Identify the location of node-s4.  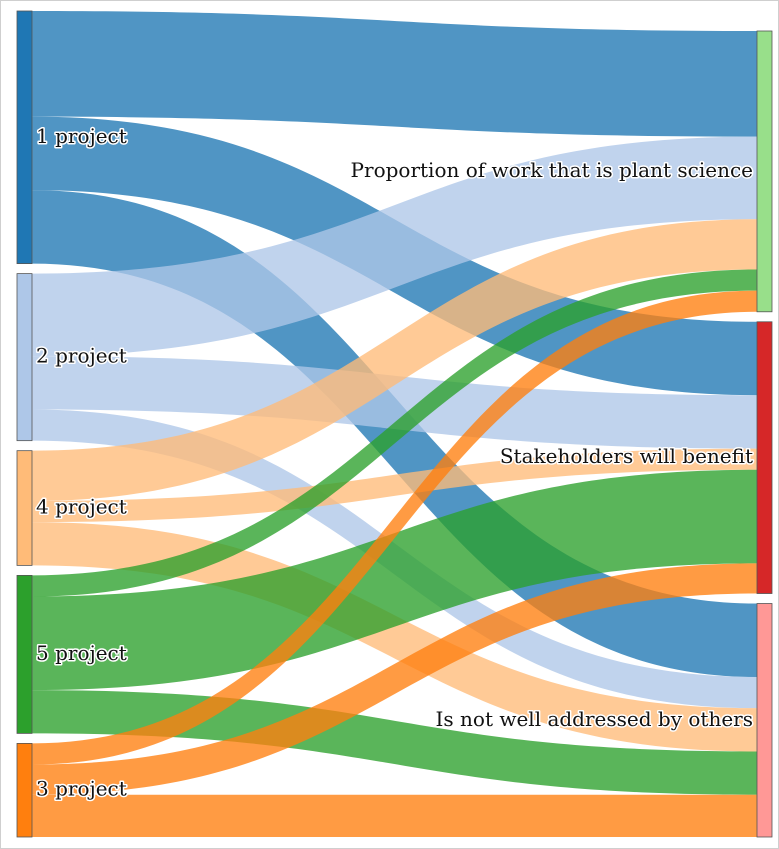
(24, 508).